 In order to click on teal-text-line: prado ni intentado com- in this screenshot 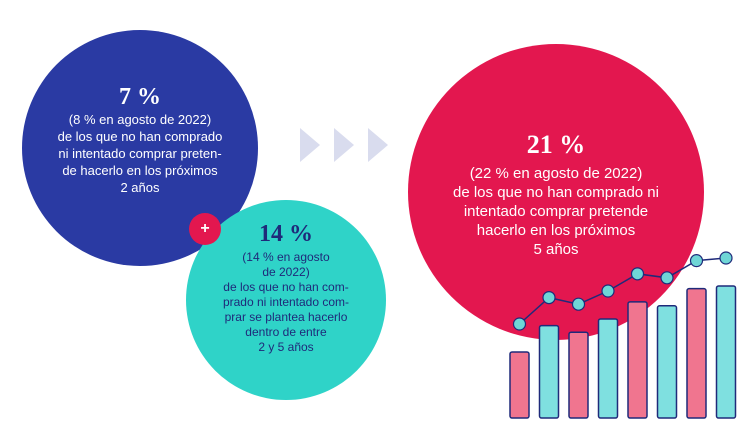, I will do `click(286, 302)`.